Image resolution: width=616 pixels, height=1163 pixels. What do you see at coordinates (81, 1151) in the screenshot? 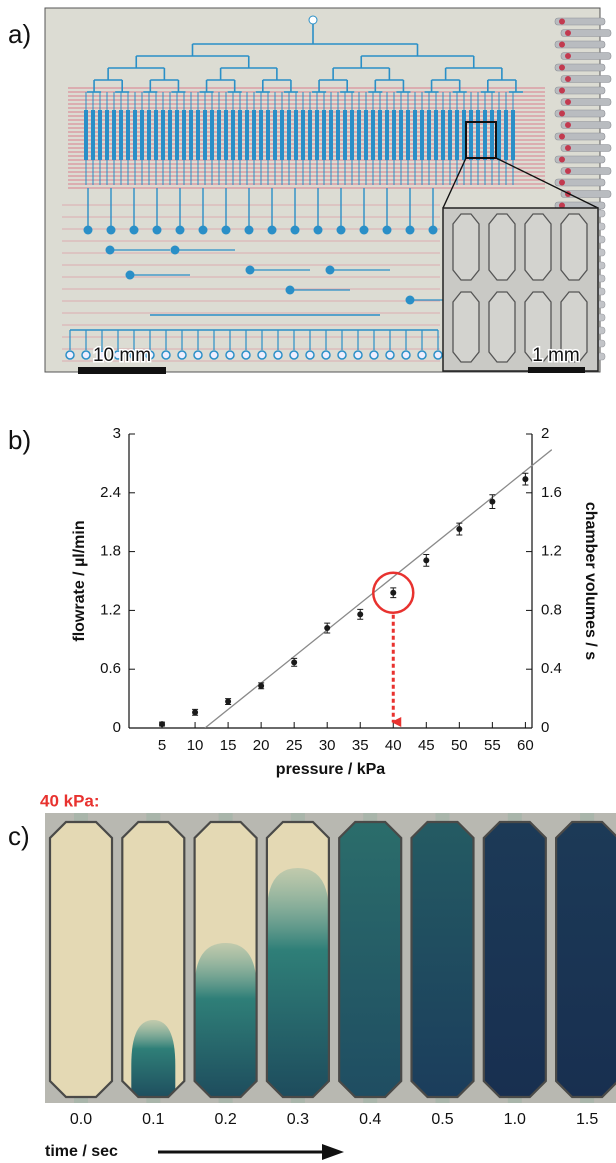
I see `time-axis-label: time / sec` at bounding box center [81, 1151].